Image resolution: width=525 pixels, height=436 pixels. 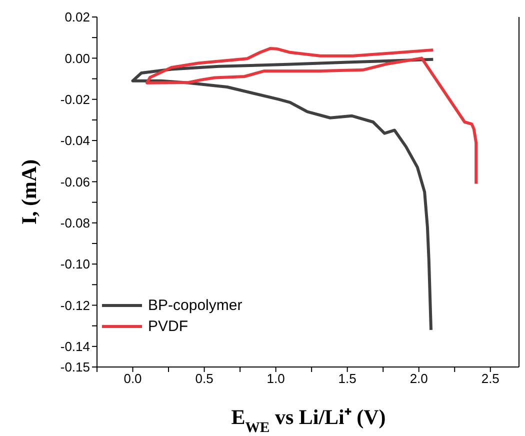 What do you see at coordinates (490, 378) in the screenshot?
I see `x-tick-label: 2.5` at bounding box center [490, 378].